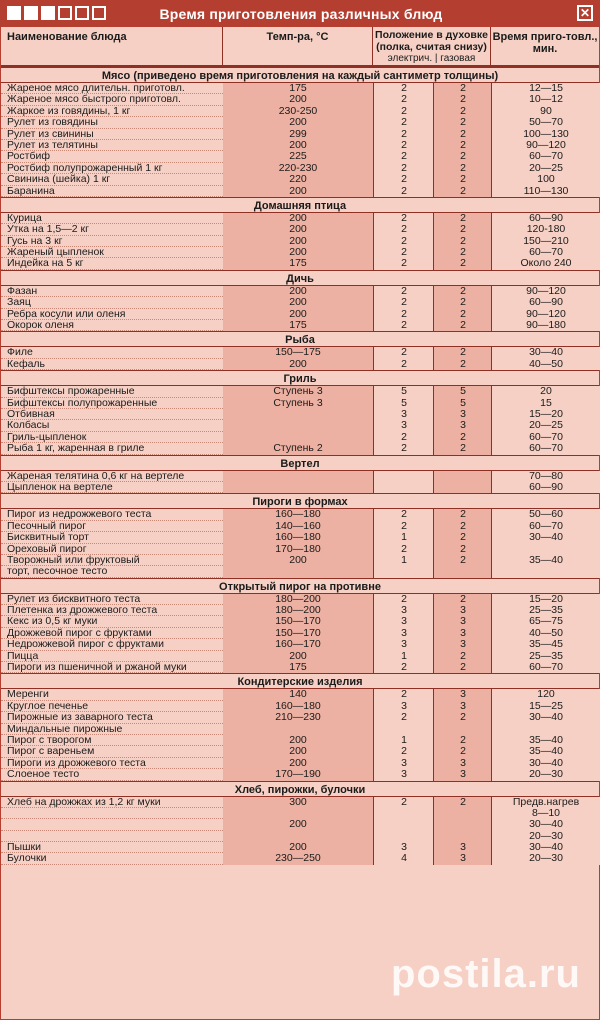 The image size is (600, 1020). I want to click on temperature-cell: 220, so click(298, 179).